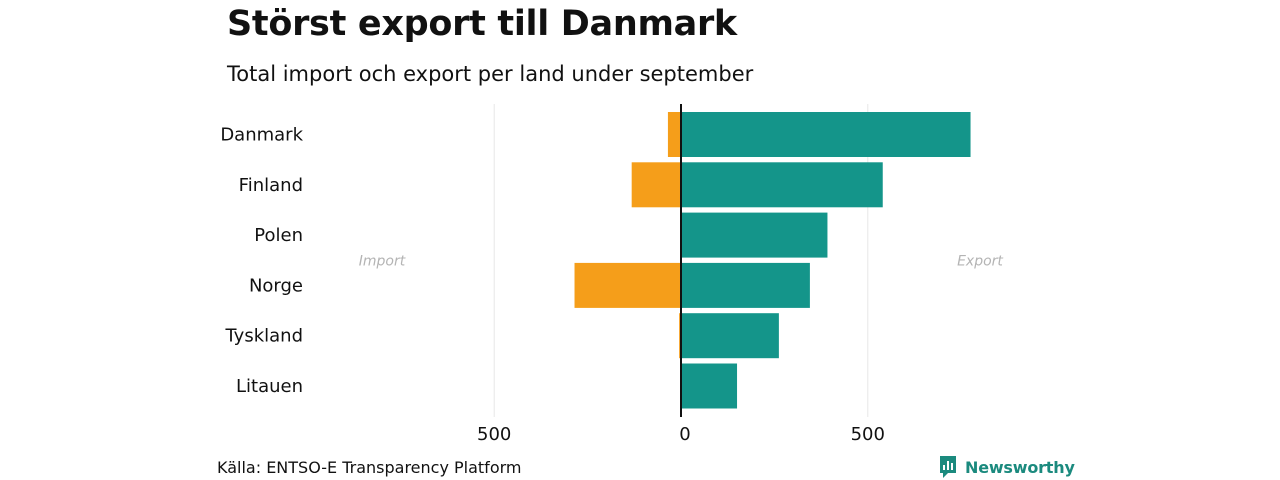  What do you see at coordinates (745, 285) in the screenshot?
I see `export-bar-norge` at bounding box center [745, 285].